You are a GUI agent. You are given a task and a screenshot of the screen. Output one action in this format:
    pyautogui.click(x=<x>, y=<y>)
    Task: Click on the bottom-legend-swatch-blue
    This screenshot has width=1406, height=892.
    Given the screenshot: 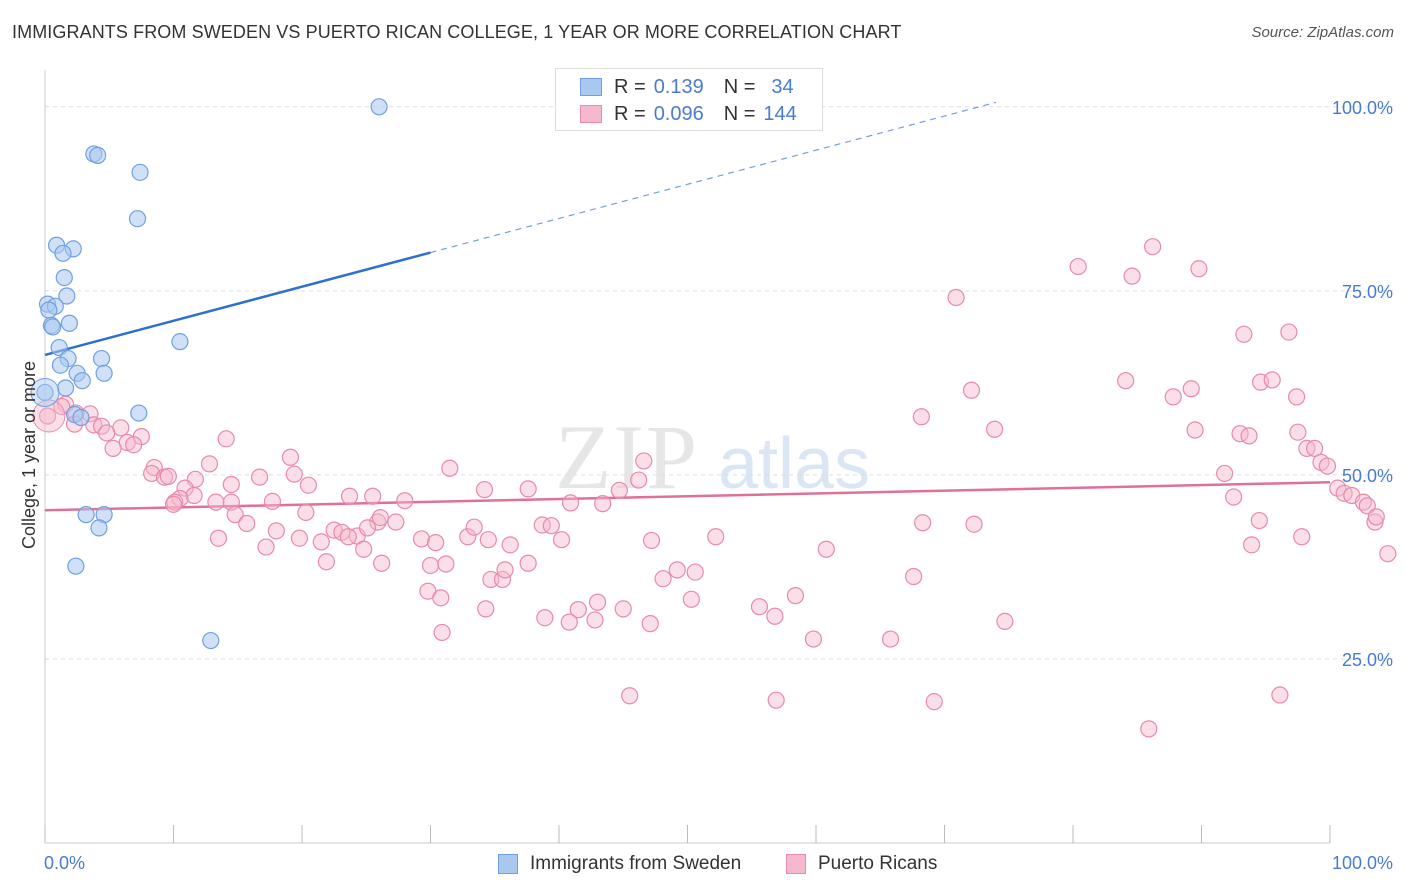 What is the action you would take?
    pyautogui.click(x=508, y=864)
    